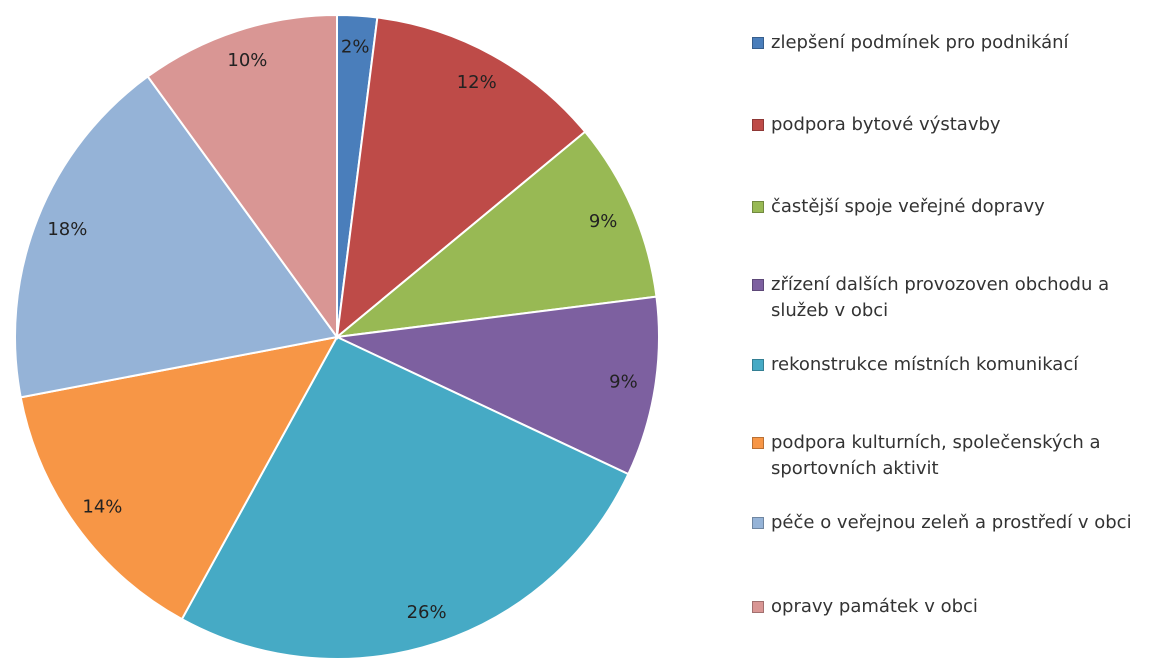 The height and width of the screenshot is (661, 1159). I want to click on legend-label: opravy památek v obci, so click(874, 606).